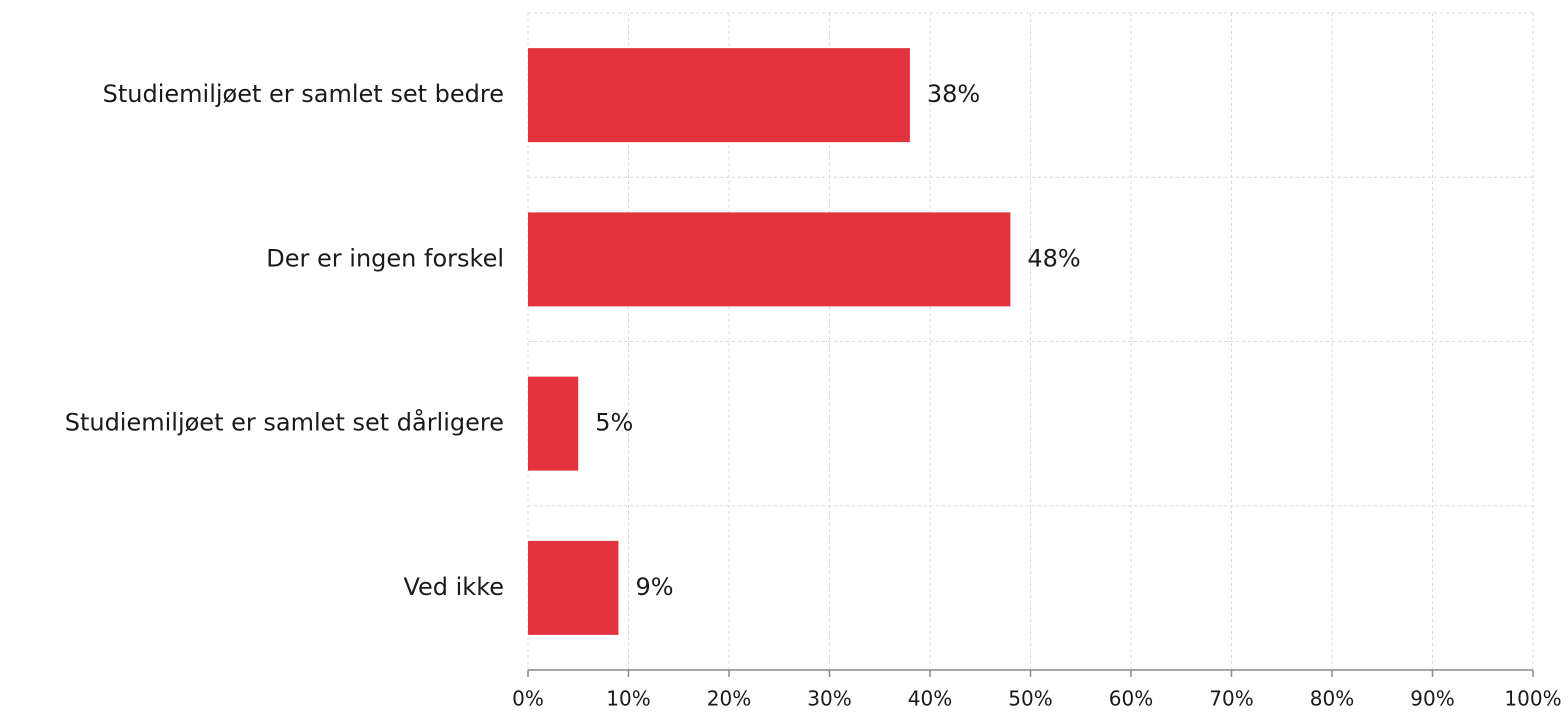 The height and width of the screenshot is (714, 1568). What do you see at coordinates (654, 587) in the screenshot?
I see `data-label: 9%` at bounding box center [654, 587].